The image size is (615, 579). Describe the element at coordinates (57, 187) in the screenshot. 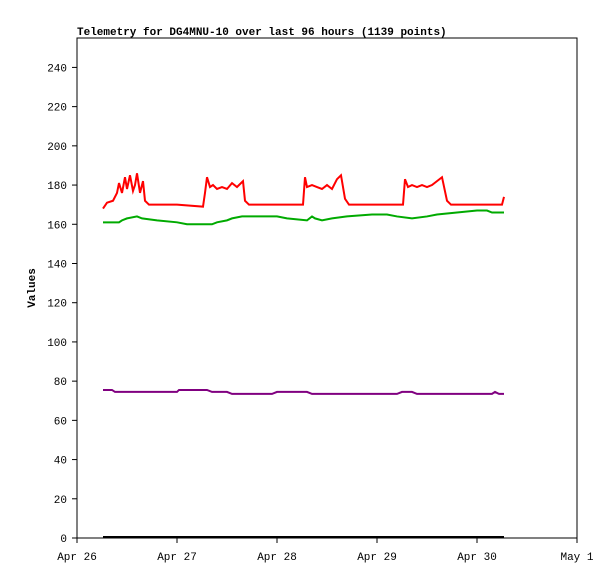

I see `y-tick-label: 180` at that location.